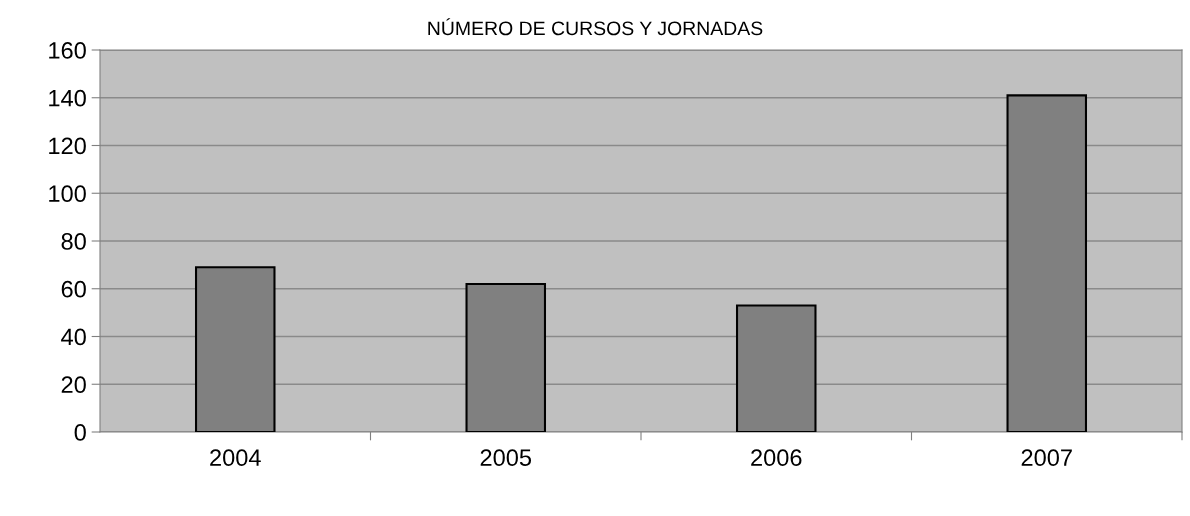 Image resolution: width=1190 pixels, height=516 pixels. Describe the element at coordinates (506, 458) in the screenshot. I see `x-tick-label: 2005` at that location.